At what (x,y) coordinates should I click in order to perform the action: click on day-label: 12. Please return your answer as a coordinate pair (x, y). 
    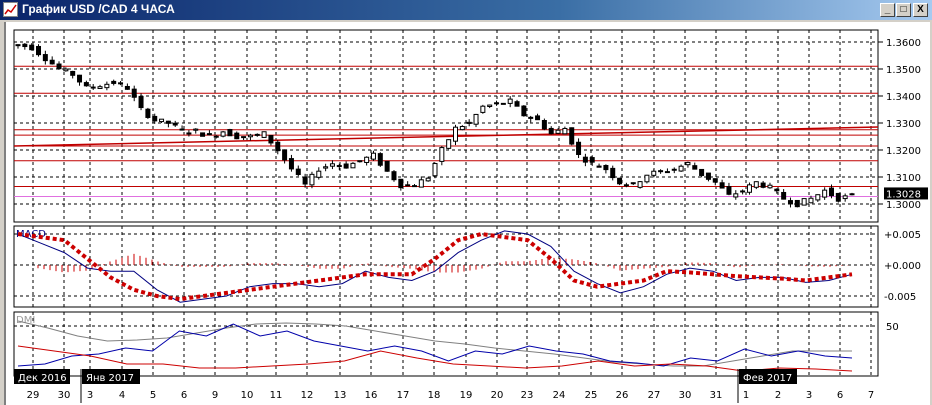
    Looking at the image, I should click on (307, 395).